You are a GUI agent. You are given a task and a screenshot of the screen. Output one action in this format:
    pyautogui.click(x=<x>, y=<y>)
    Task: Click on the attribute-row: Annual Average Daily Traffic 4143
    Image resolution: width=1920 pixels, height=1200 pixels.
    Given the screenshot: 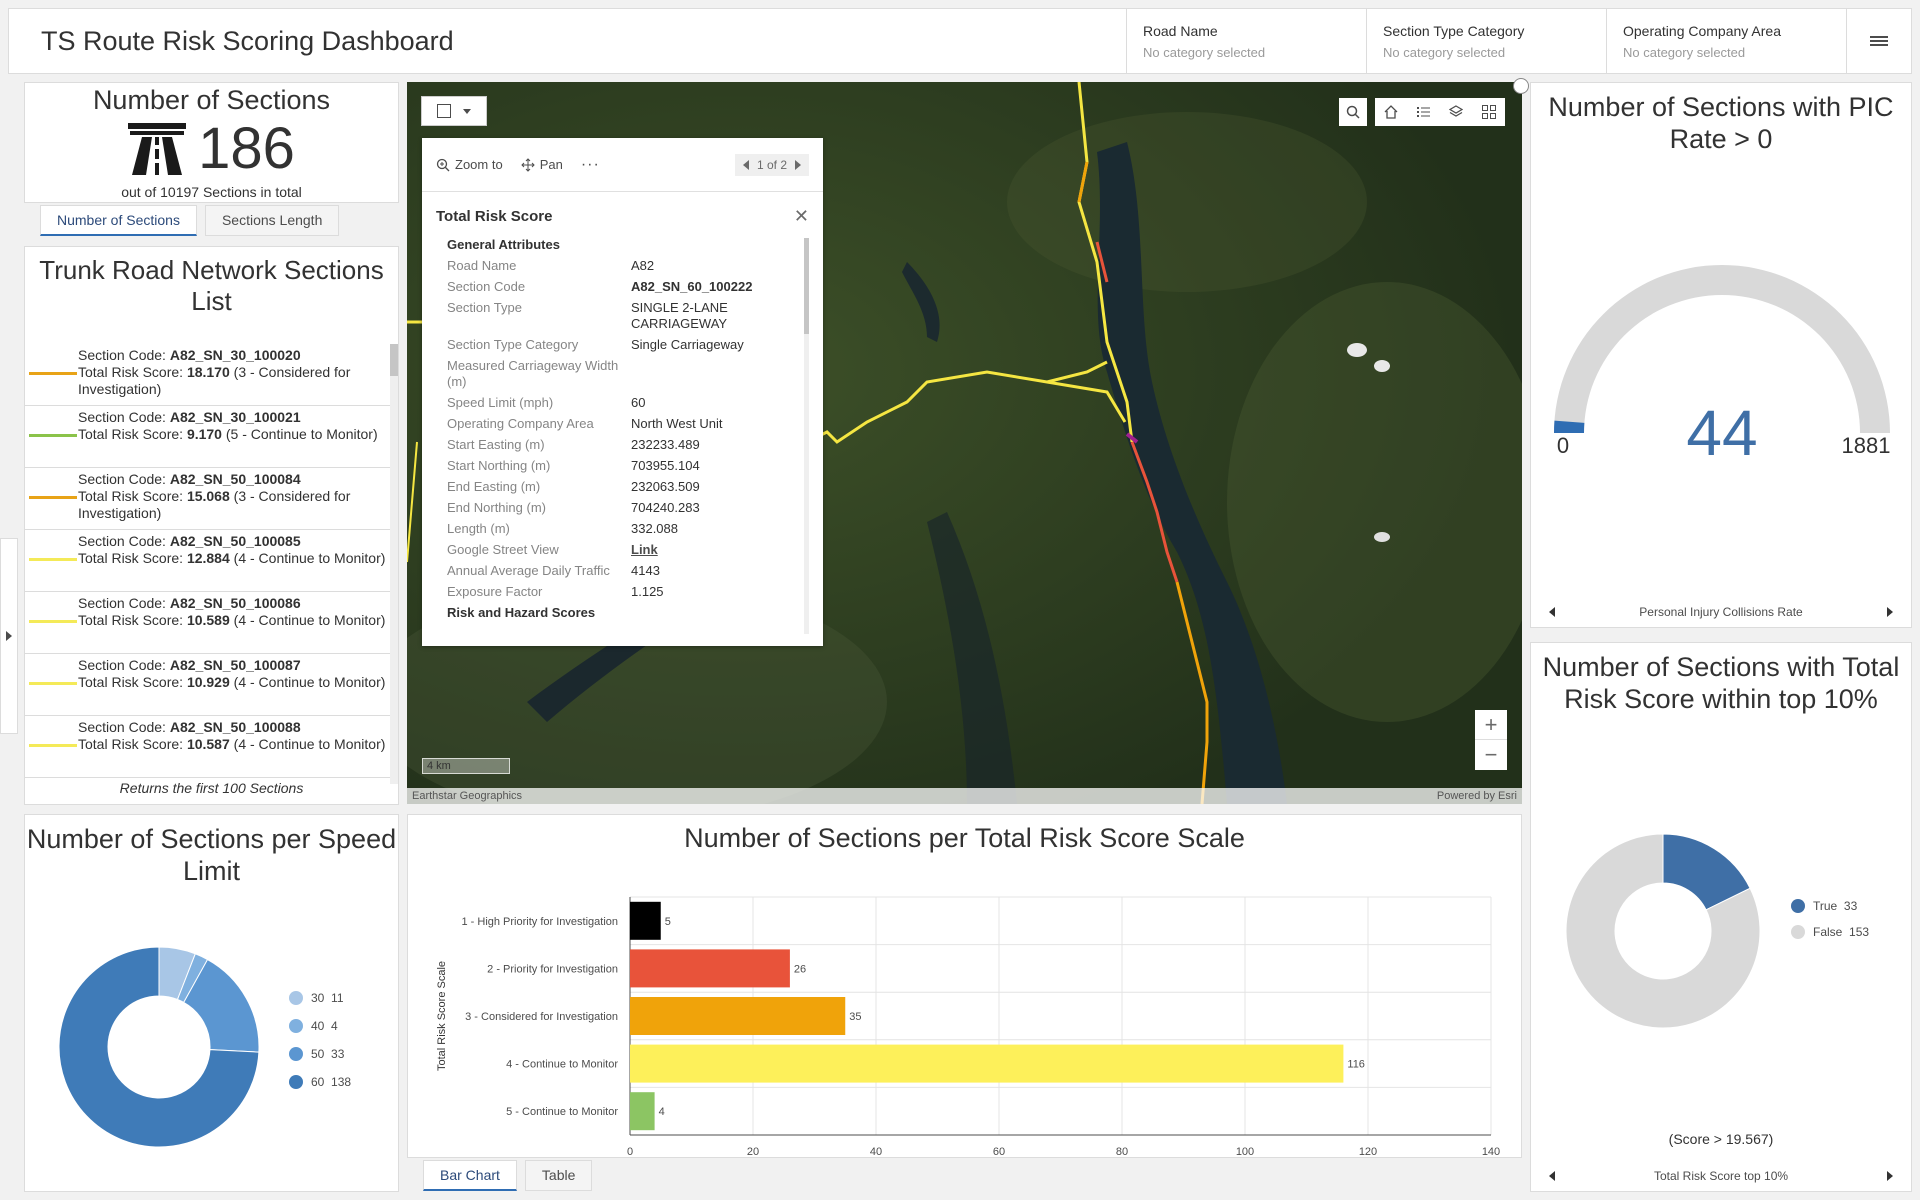 What is the action you would take?
    pyautogui.click(x=623, y=571)
    